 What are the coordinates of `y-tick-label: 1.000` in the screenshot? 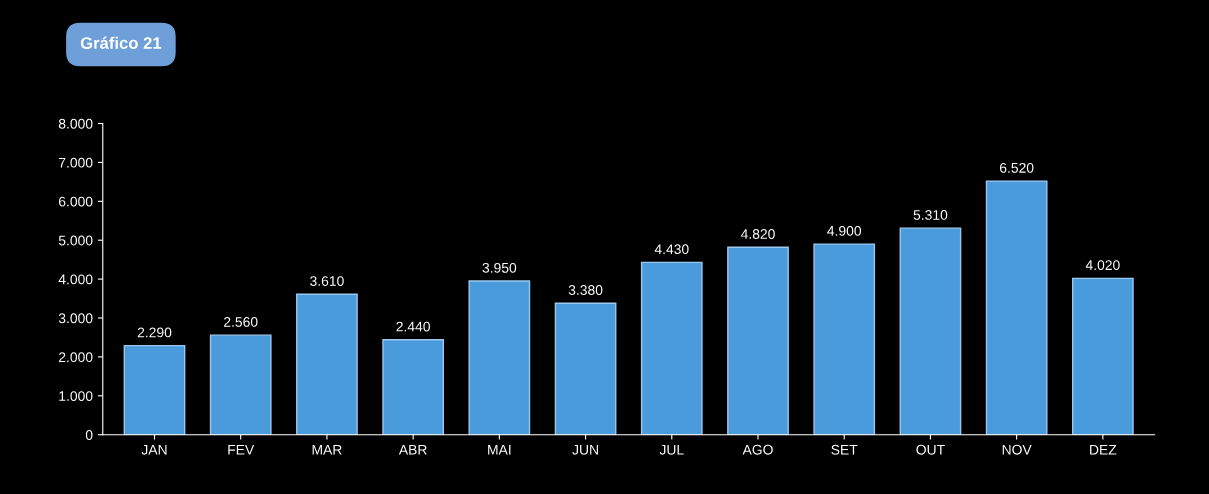 It's located at (76, 396).